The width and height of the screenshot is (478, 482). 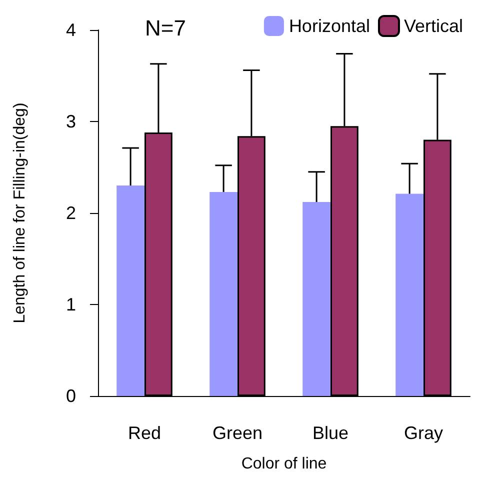 What do you see at coordinates (20, 213) in the screenshot?
I see `y-axis-title: Length of line for Filling-in(deg)` at bounding box center [20, 213].